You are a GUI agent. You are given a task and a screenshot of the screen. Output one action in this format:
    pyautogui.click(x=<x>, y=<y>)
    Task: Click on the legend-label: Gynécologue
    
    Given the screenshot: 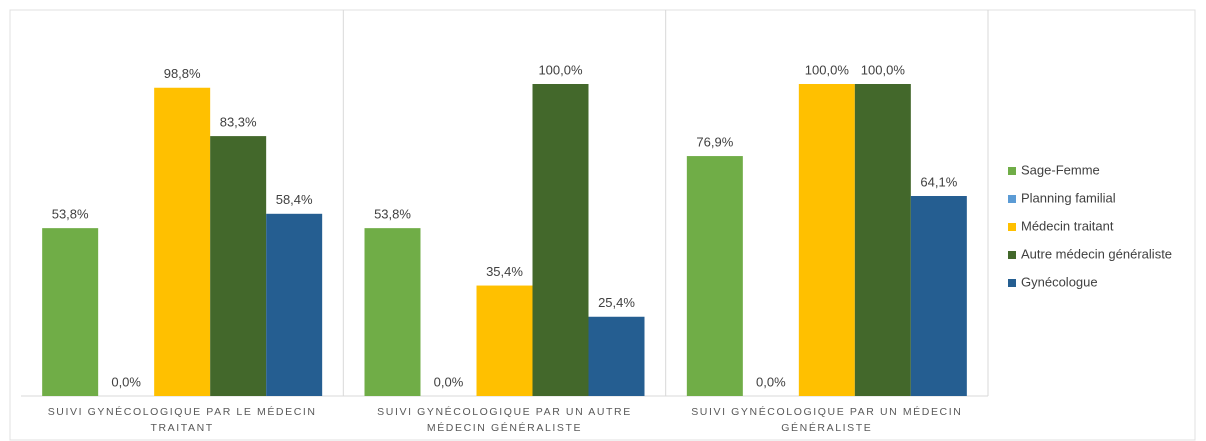 What is the action you would take?
    pyautogui.click(x=1059, y=281)
    